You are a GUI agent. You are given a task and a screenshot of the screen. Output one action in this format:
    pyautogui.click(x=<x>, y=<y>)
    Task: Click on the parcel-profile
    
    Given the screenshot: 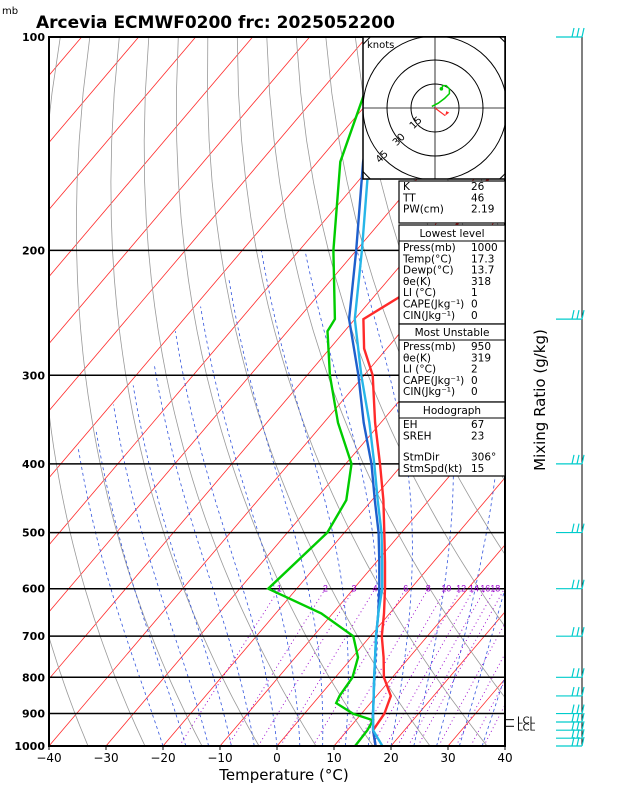 What is the action you would take?
    pyautogui.click(x=375, y=391)
    